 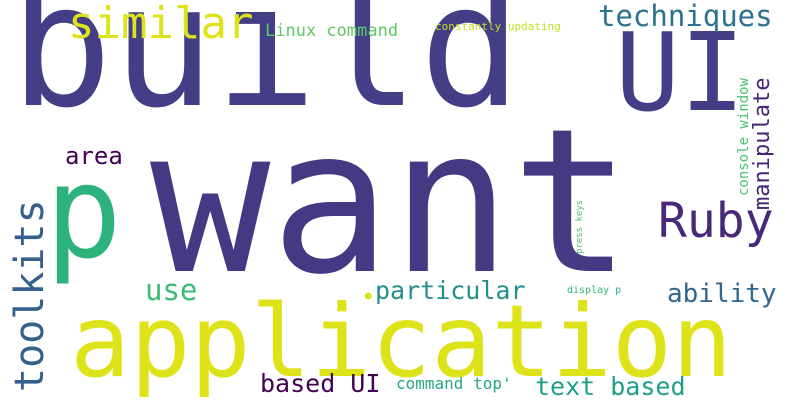 What do you see at coordinates (171, 290) in the screenshot?
I see `word-use: use` at bounding box center [171, 290].